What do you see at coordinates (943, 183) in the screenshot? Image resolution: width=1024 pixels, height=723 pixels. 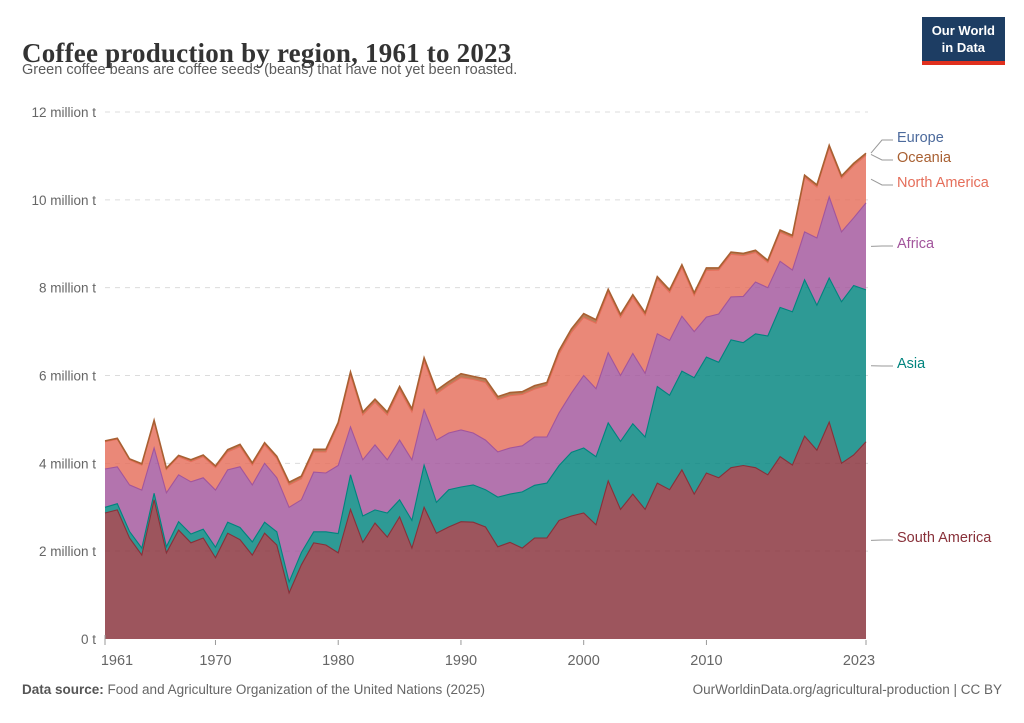 I see `legend-item-north-america: North America` at bounding box center [943, 183].